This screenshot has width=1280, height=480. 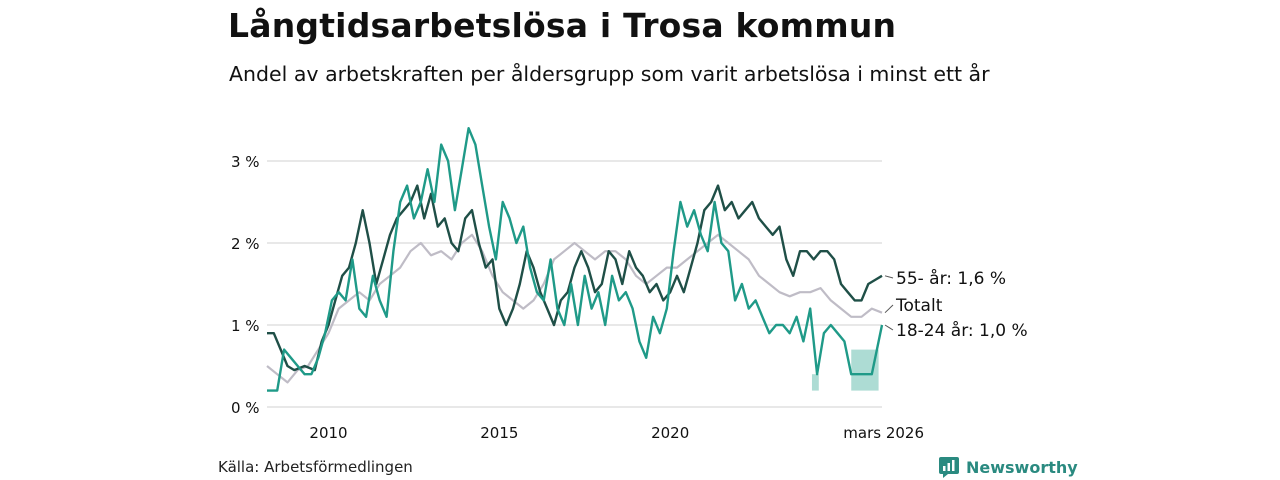 I want to click on x-tick-label: 2010, so click(x=328, y=433).